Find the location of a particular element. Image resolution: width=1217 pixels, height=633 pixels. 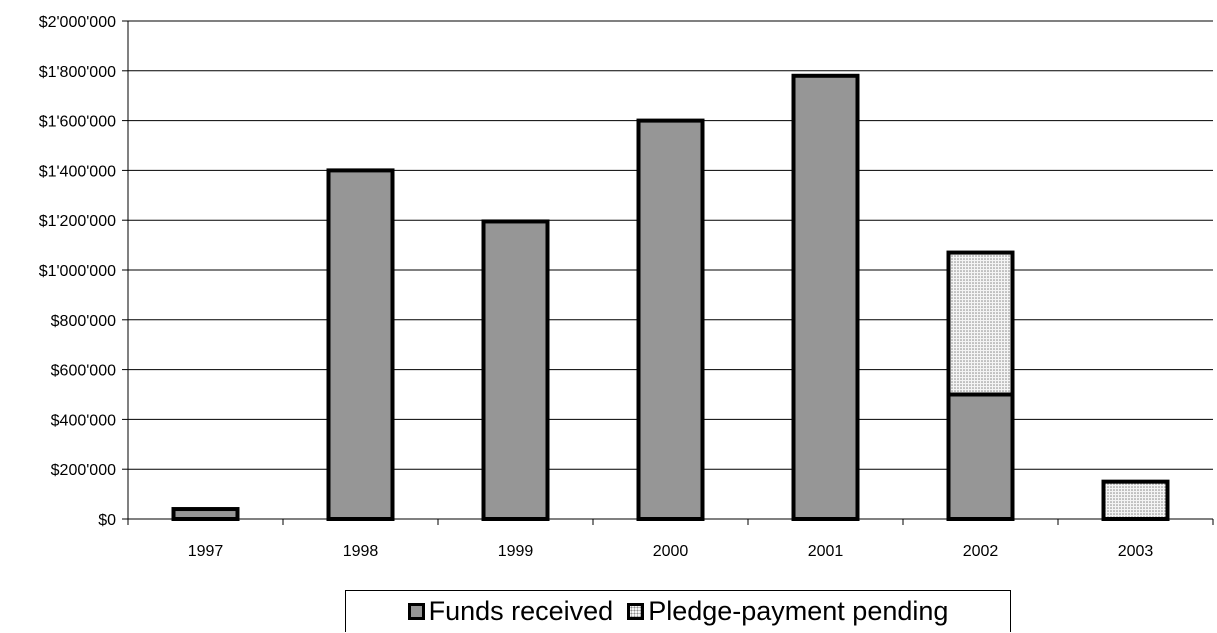

bar-funds-received-1997 is located at coordinates (205, 514).